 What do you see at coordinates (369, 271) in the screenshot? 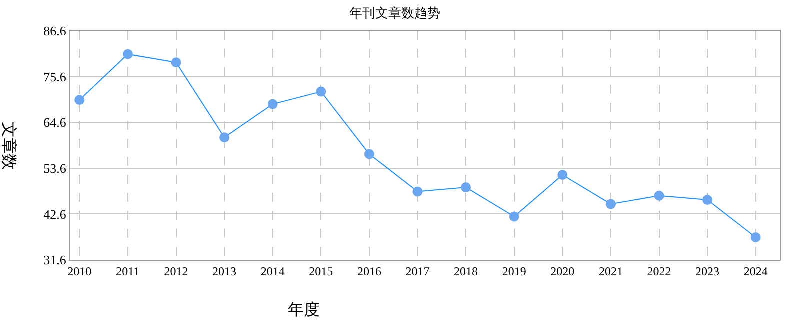
I see `x-tick-label: 2016` at bounding box center [369, 271].